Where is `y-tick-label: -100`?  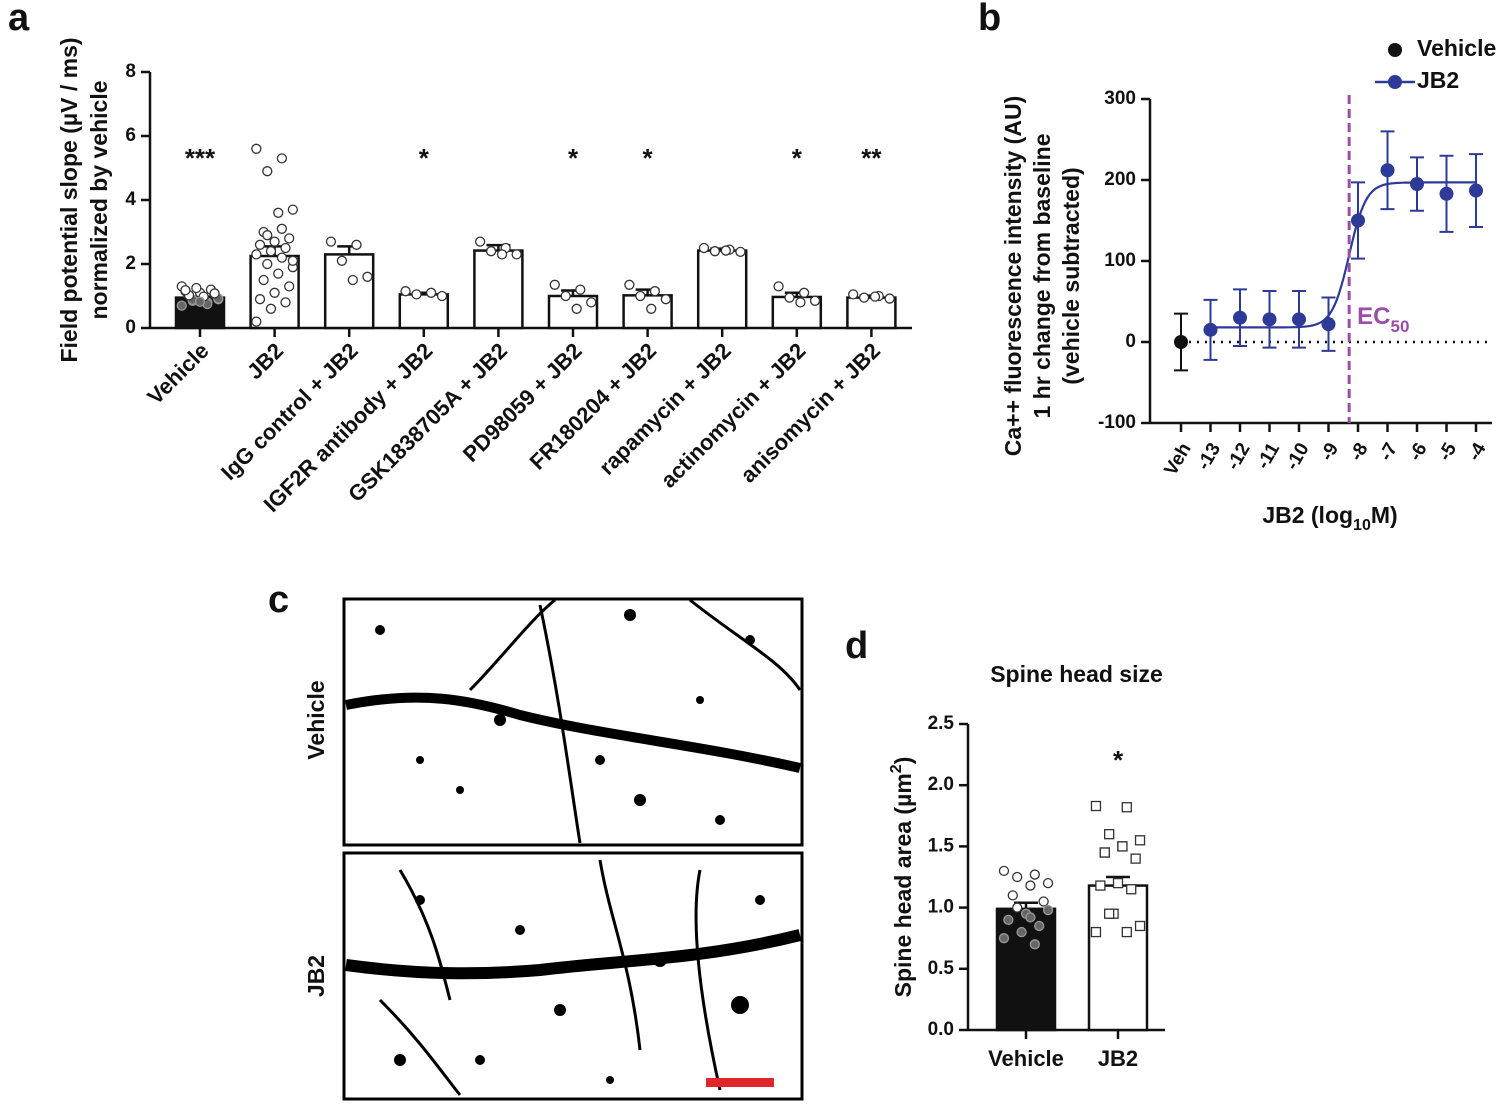
y-tick-label: -100 is located at coordinates (1117, 422).